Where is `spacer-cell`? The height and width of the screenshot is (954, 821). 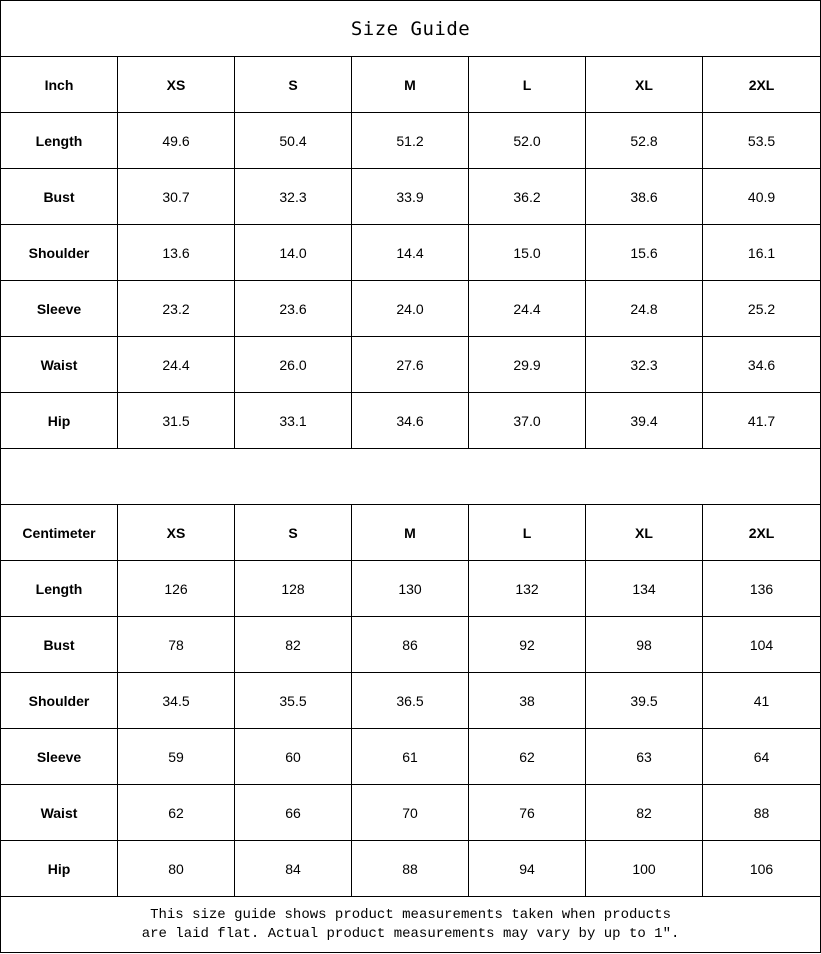
spacer-cell is located at coordinates (410, 476).